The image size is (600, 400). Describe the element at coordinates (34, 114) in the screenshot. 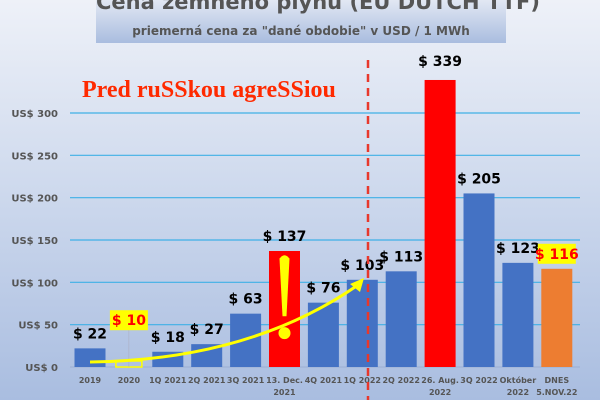

I see `y-tick-label: US$ 300` at that location.